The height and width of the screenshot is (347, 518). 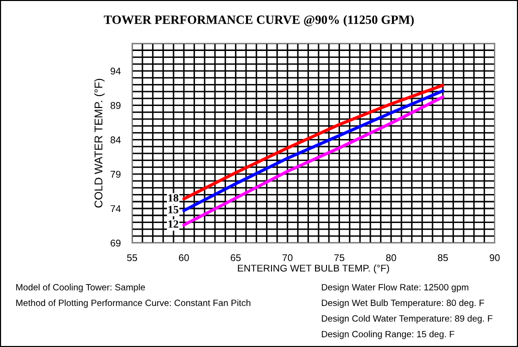 What do you see at coordinates (80, 288) in the screenshot?
I see `text: Model of Cooling Tower: Sample` at bounding box center [80, 288].